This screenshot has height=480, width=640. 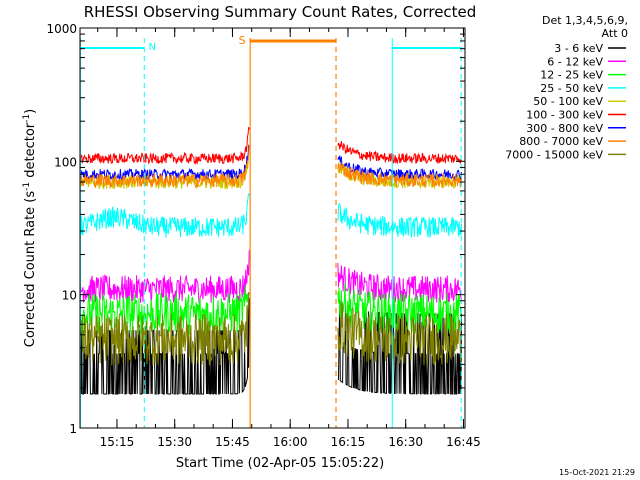 I want to click on plot-timestamp: 15-Oct-2021 21:29, so click(x=597, y=472).